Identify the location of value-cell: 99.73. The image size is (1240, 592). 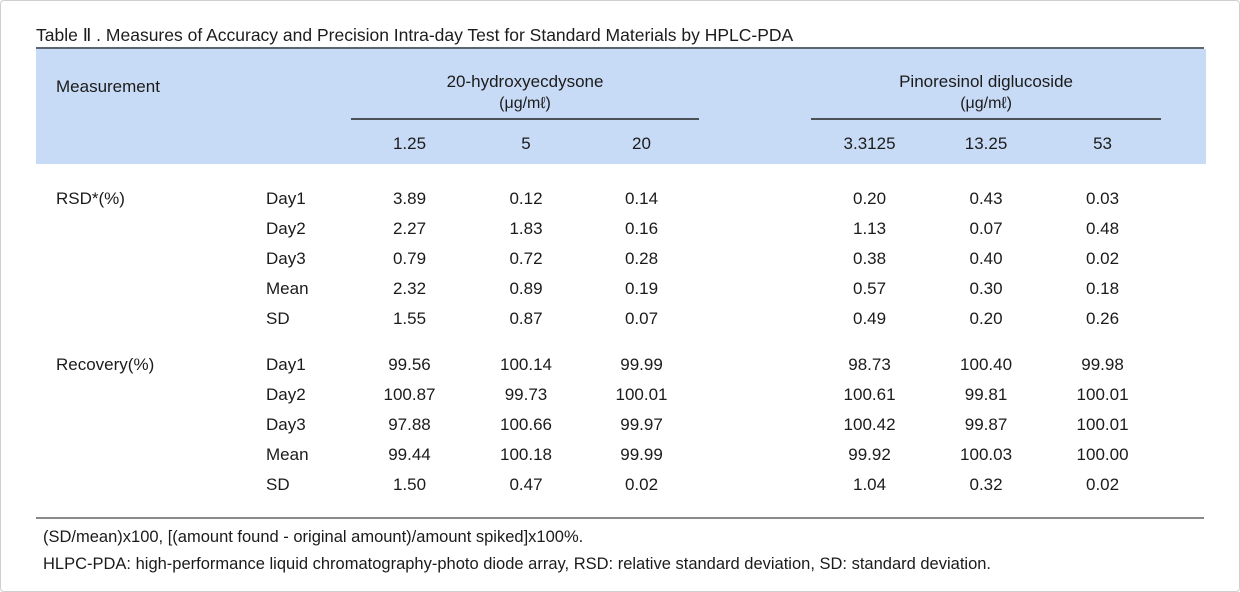
(526, 394).